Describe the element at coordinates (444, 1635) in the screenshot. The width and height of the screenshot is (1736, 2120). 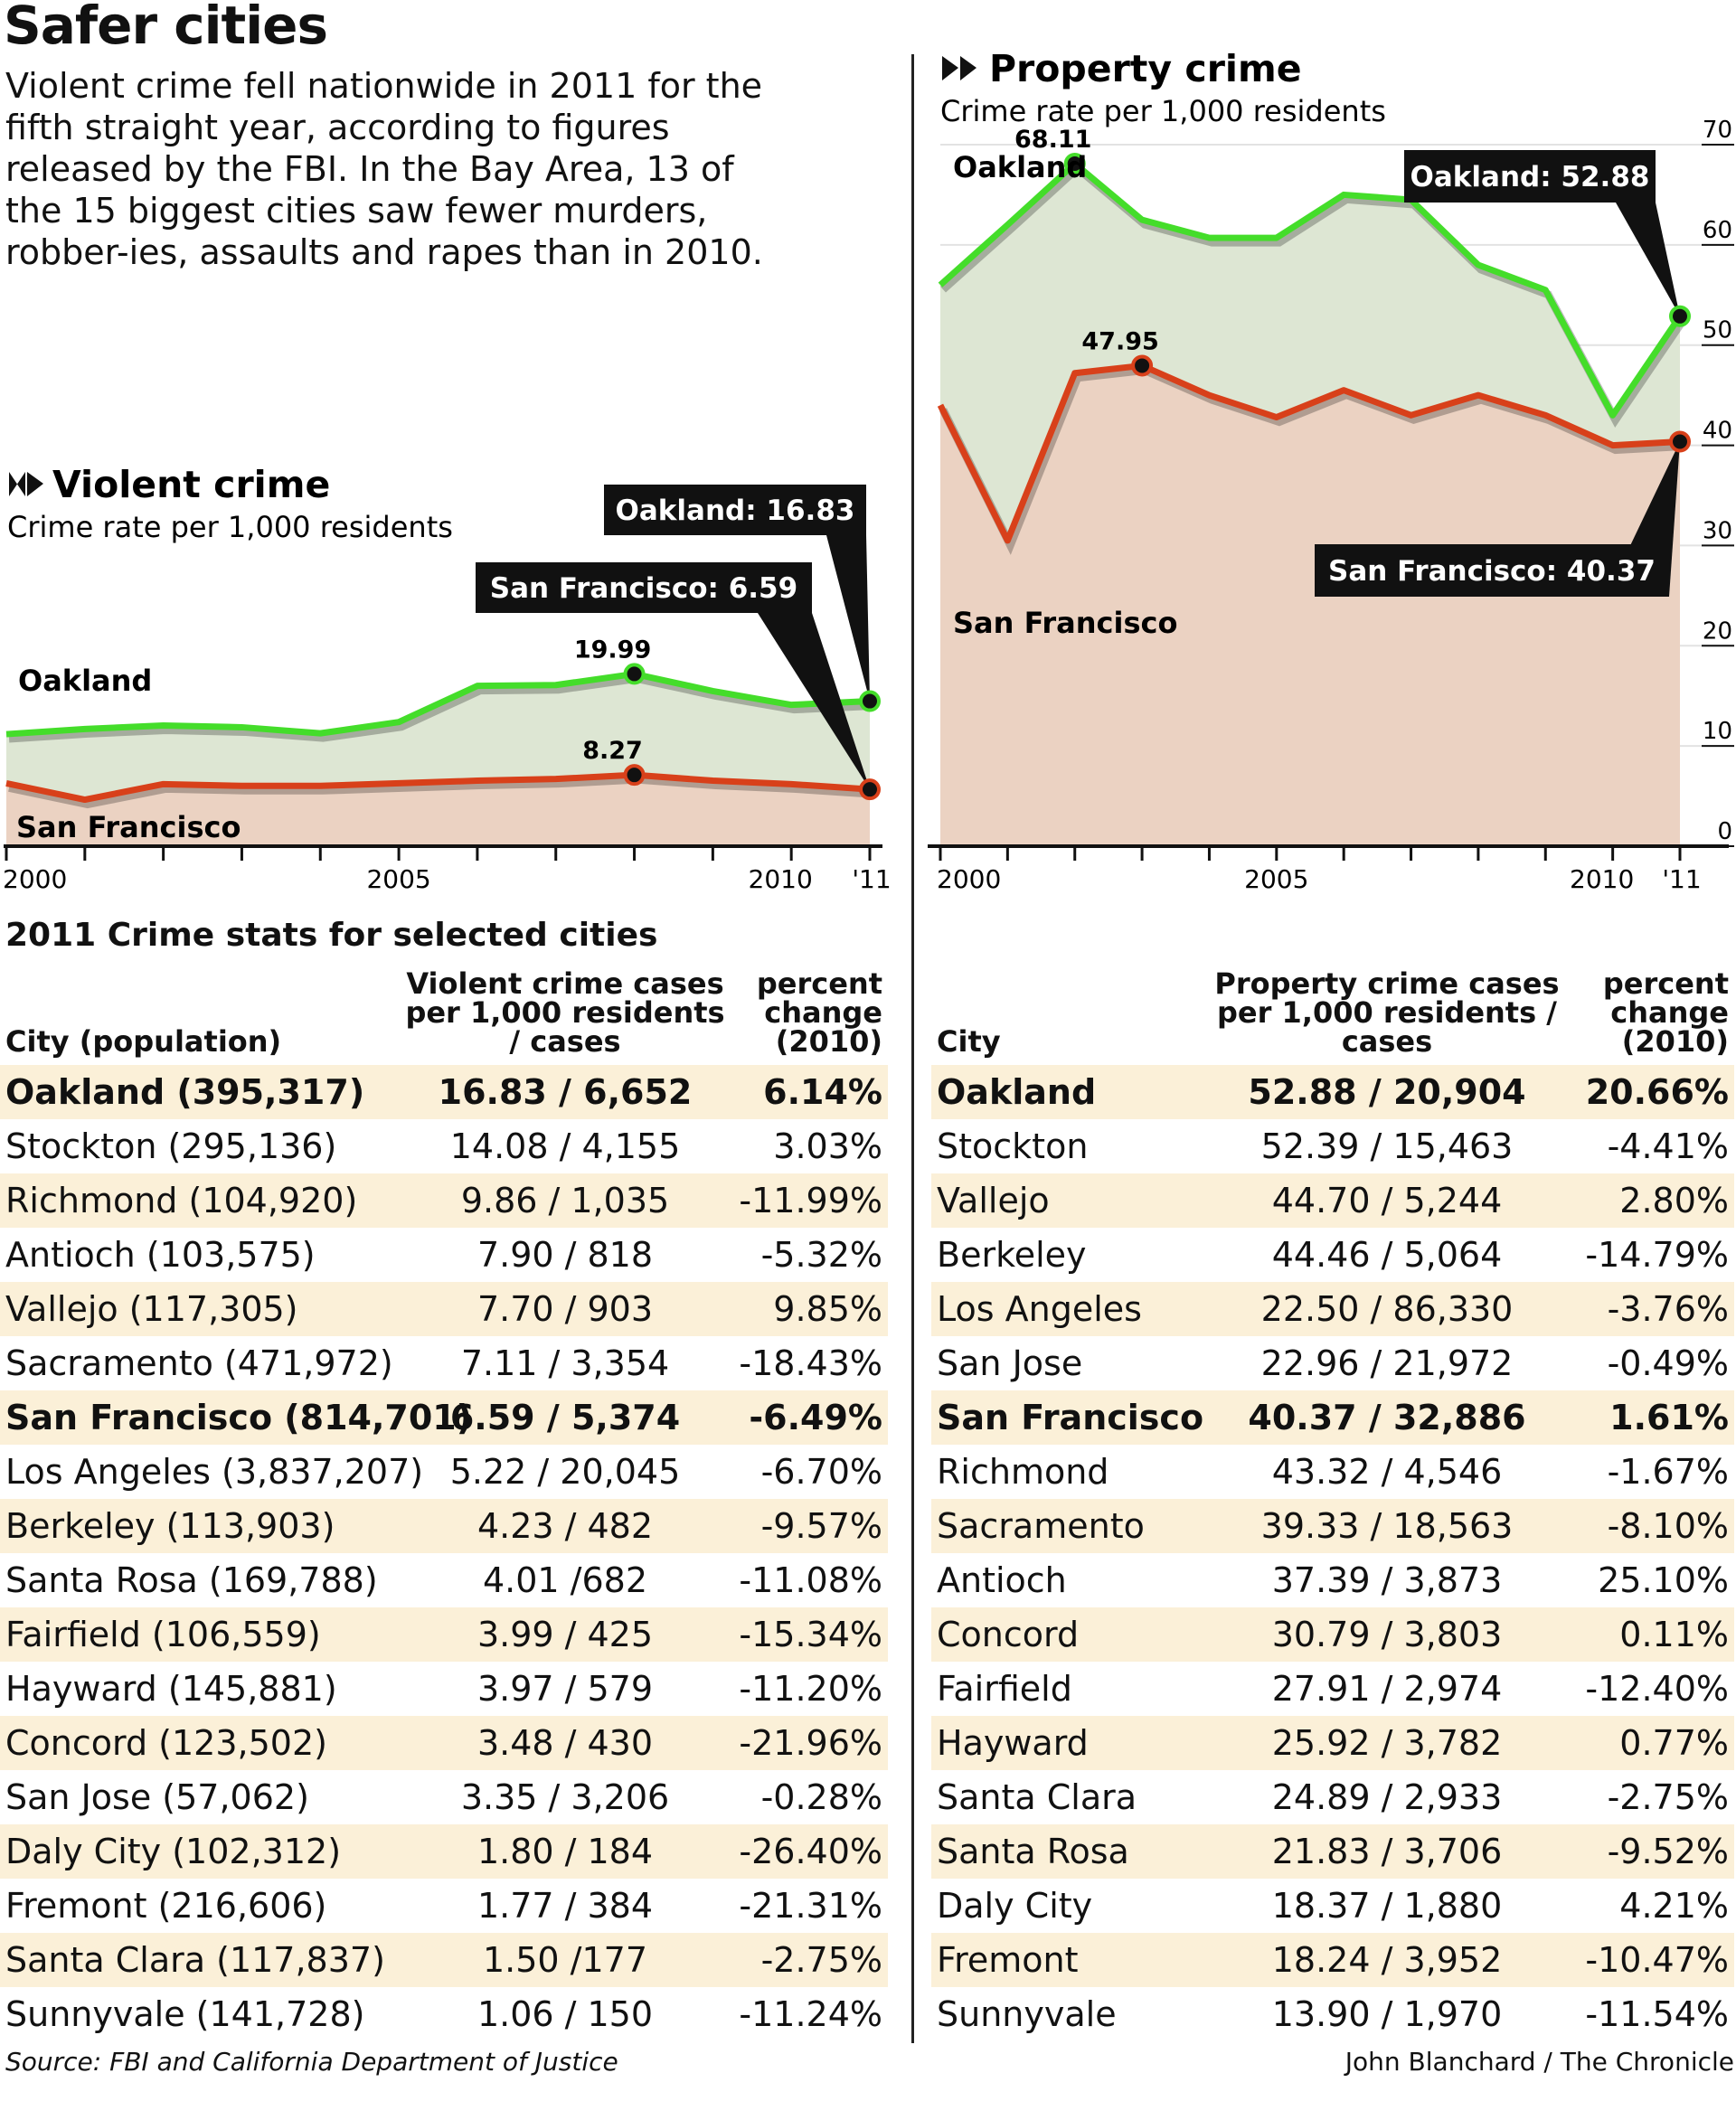
I see `violent-table-row: Fairfield (106,559) 3.99 / 425 -15.34%` at that location.